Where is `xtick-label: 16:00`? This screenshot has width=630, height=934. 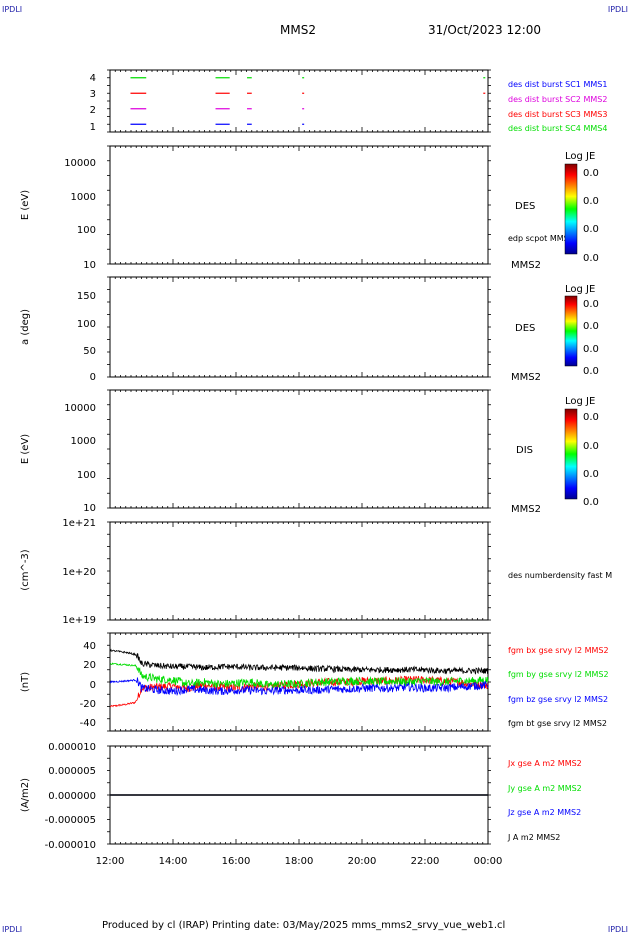 xtick-label: 16:00 is located at coordinates (236, 861).